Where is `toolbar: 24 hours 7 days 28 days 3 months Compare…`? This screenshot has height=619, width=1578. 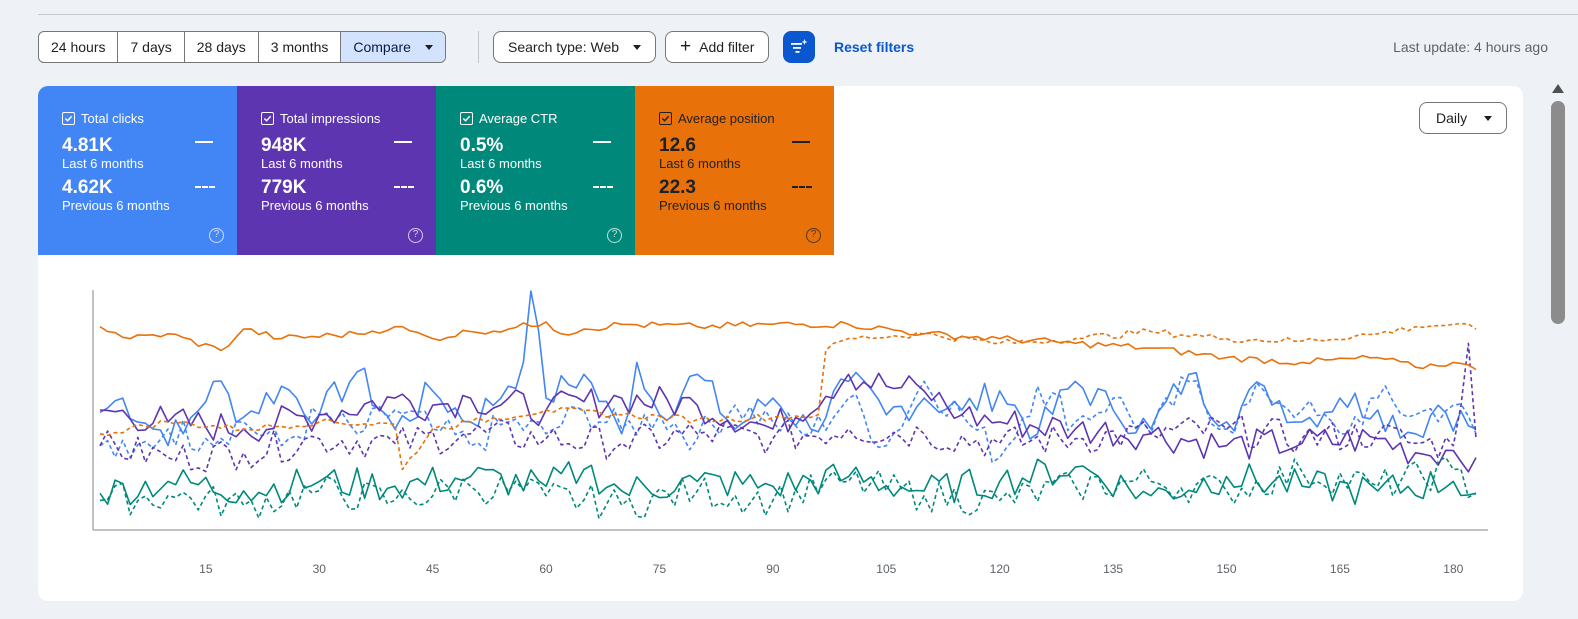 toolbar: 24 hours 7 days 28 days 3 months Compare… is located at coordinates (793, 47).